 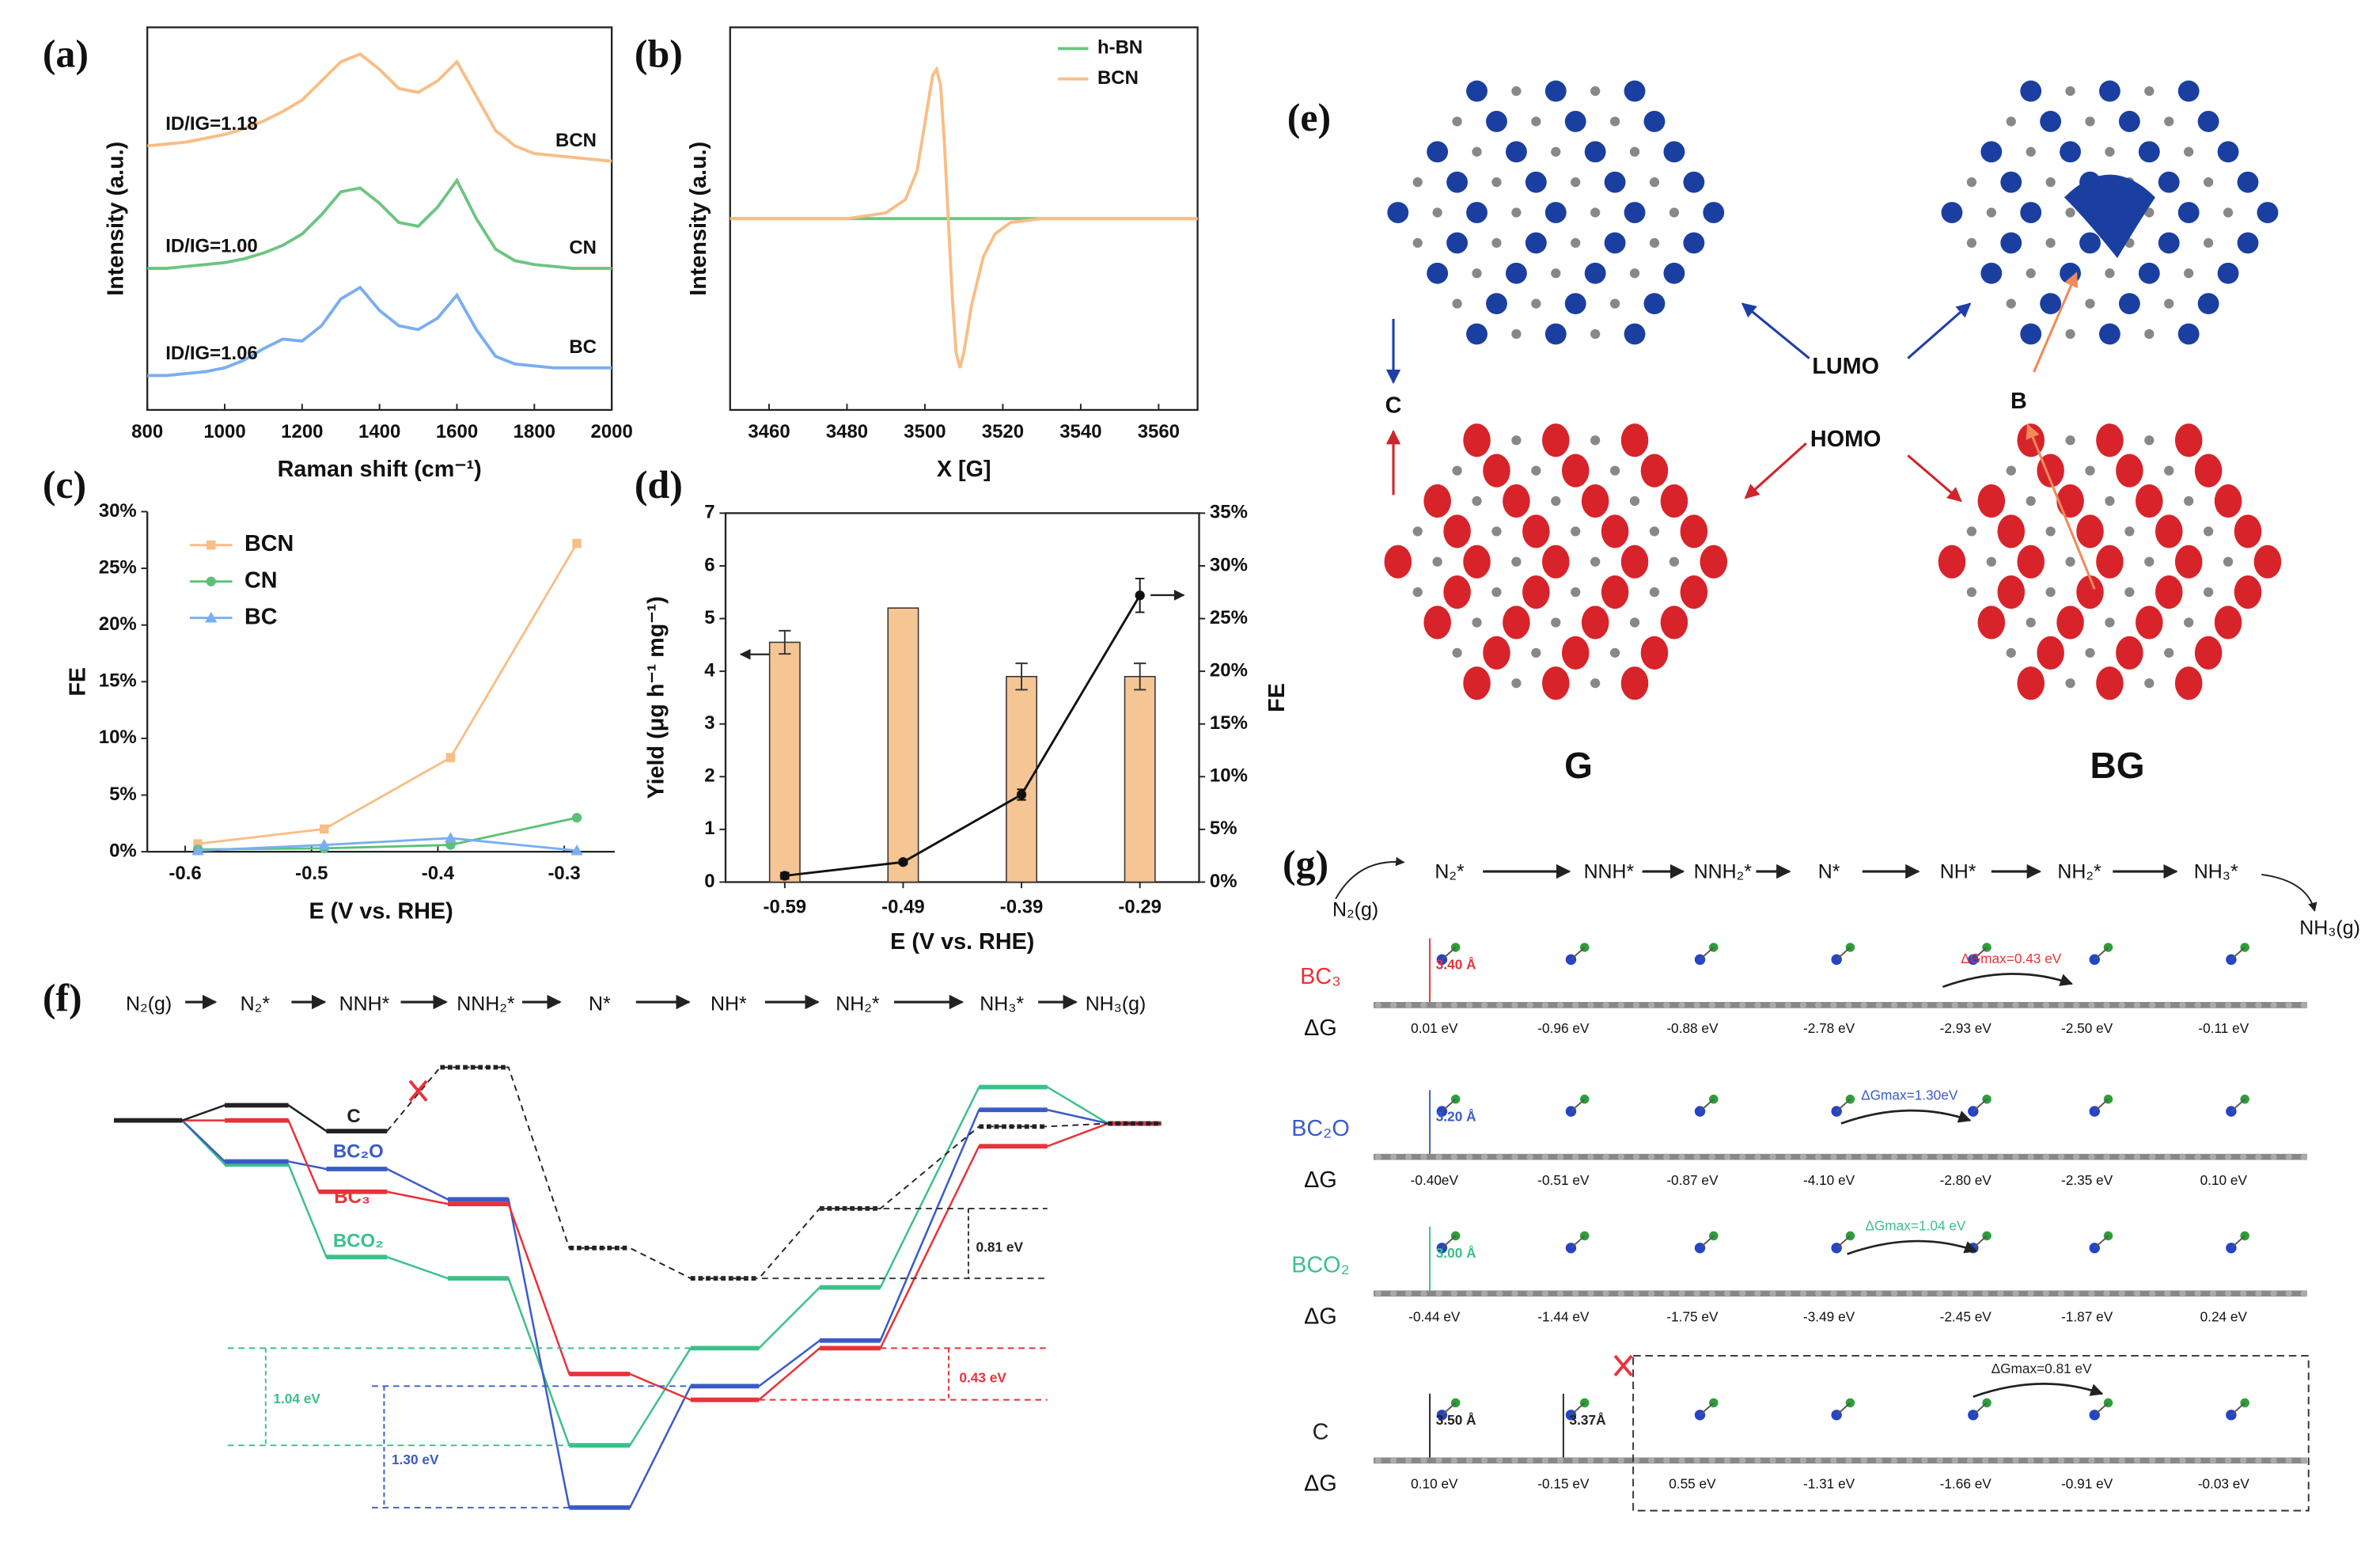 I want to click on y2-axis-label: FE, so click(x=1277, y=697).